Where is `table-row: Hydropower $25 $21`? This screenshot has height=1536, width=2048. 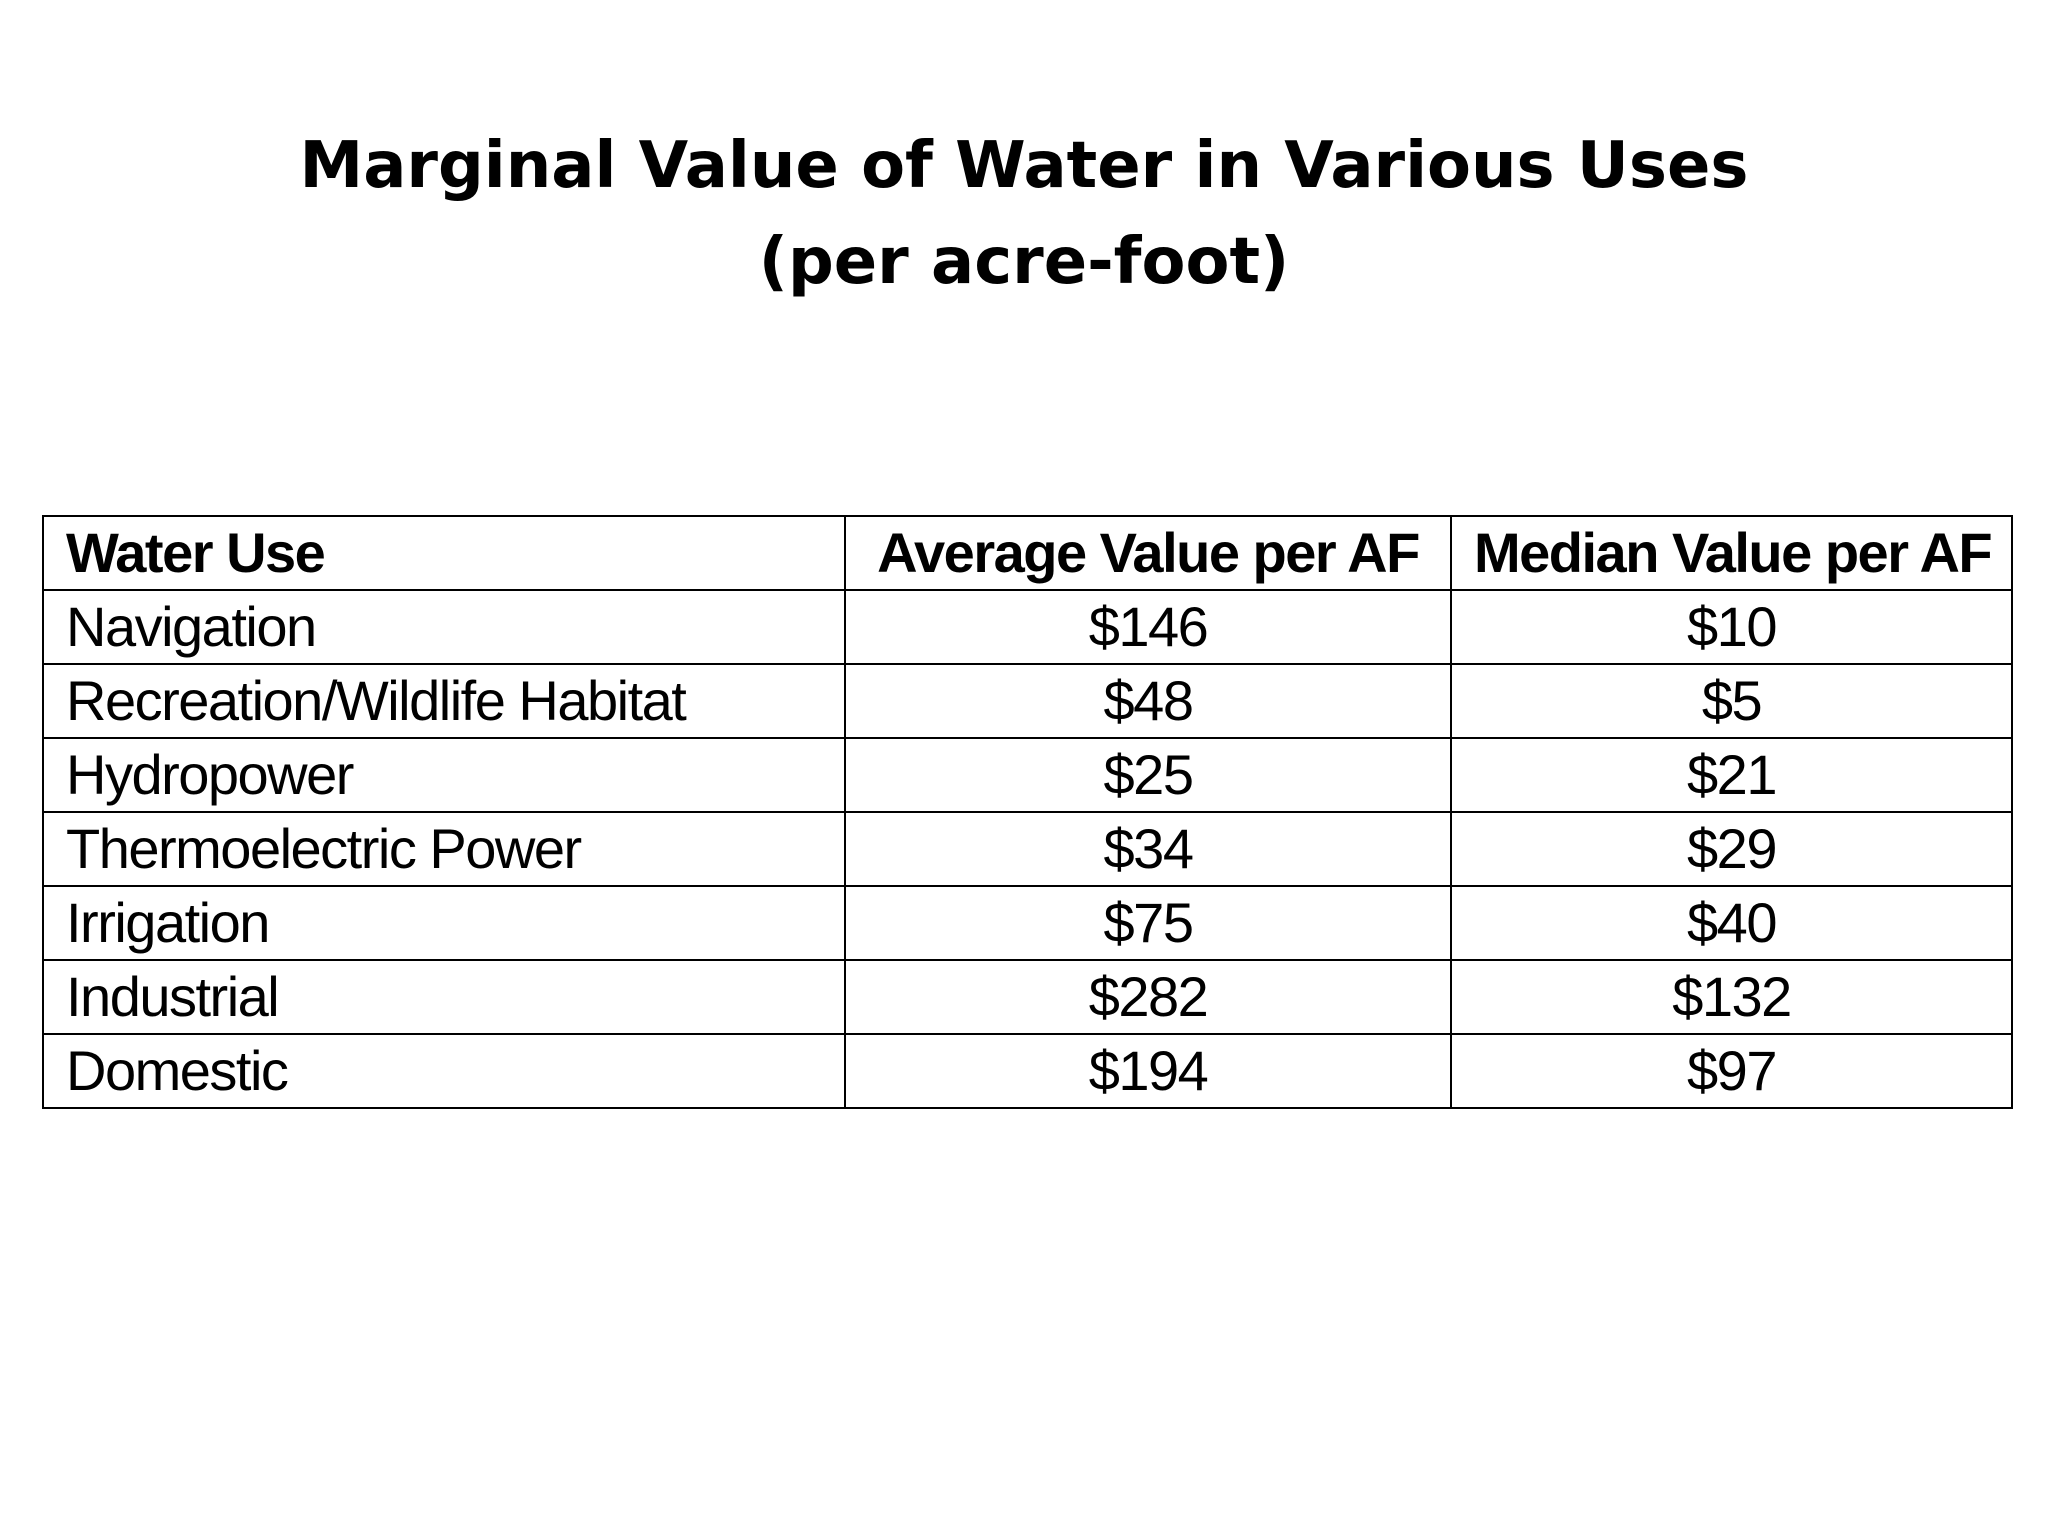
table-row: Hydropower $25 $21 is located at coordinates (1027, 775).